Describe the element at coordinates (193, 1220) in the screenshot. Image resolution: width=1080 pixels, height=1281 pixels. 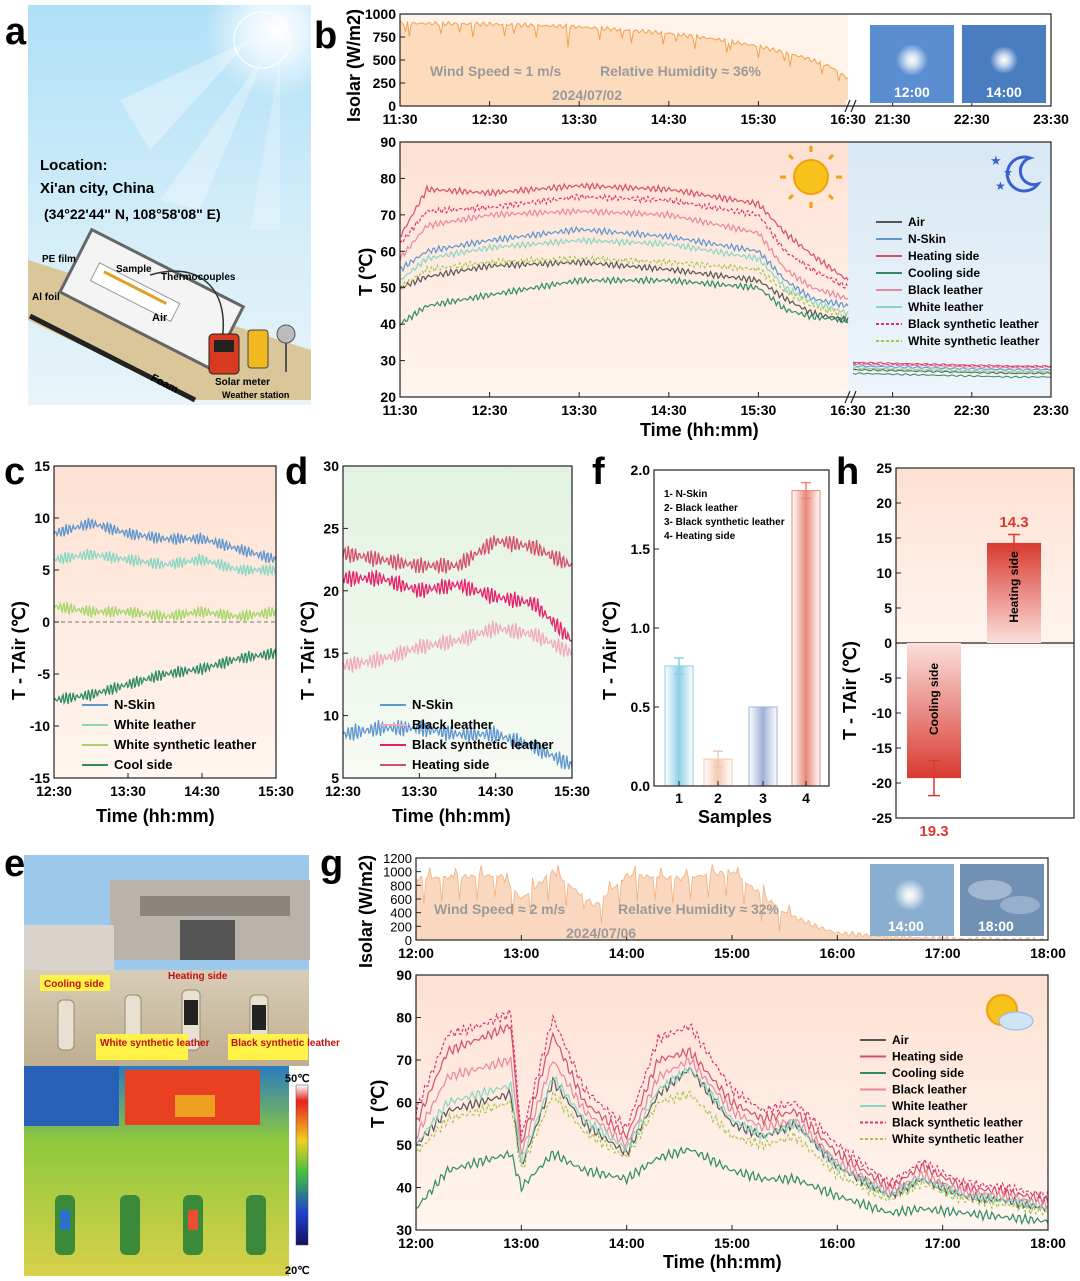
I see `e-thermal-hot-shirt` at that location.